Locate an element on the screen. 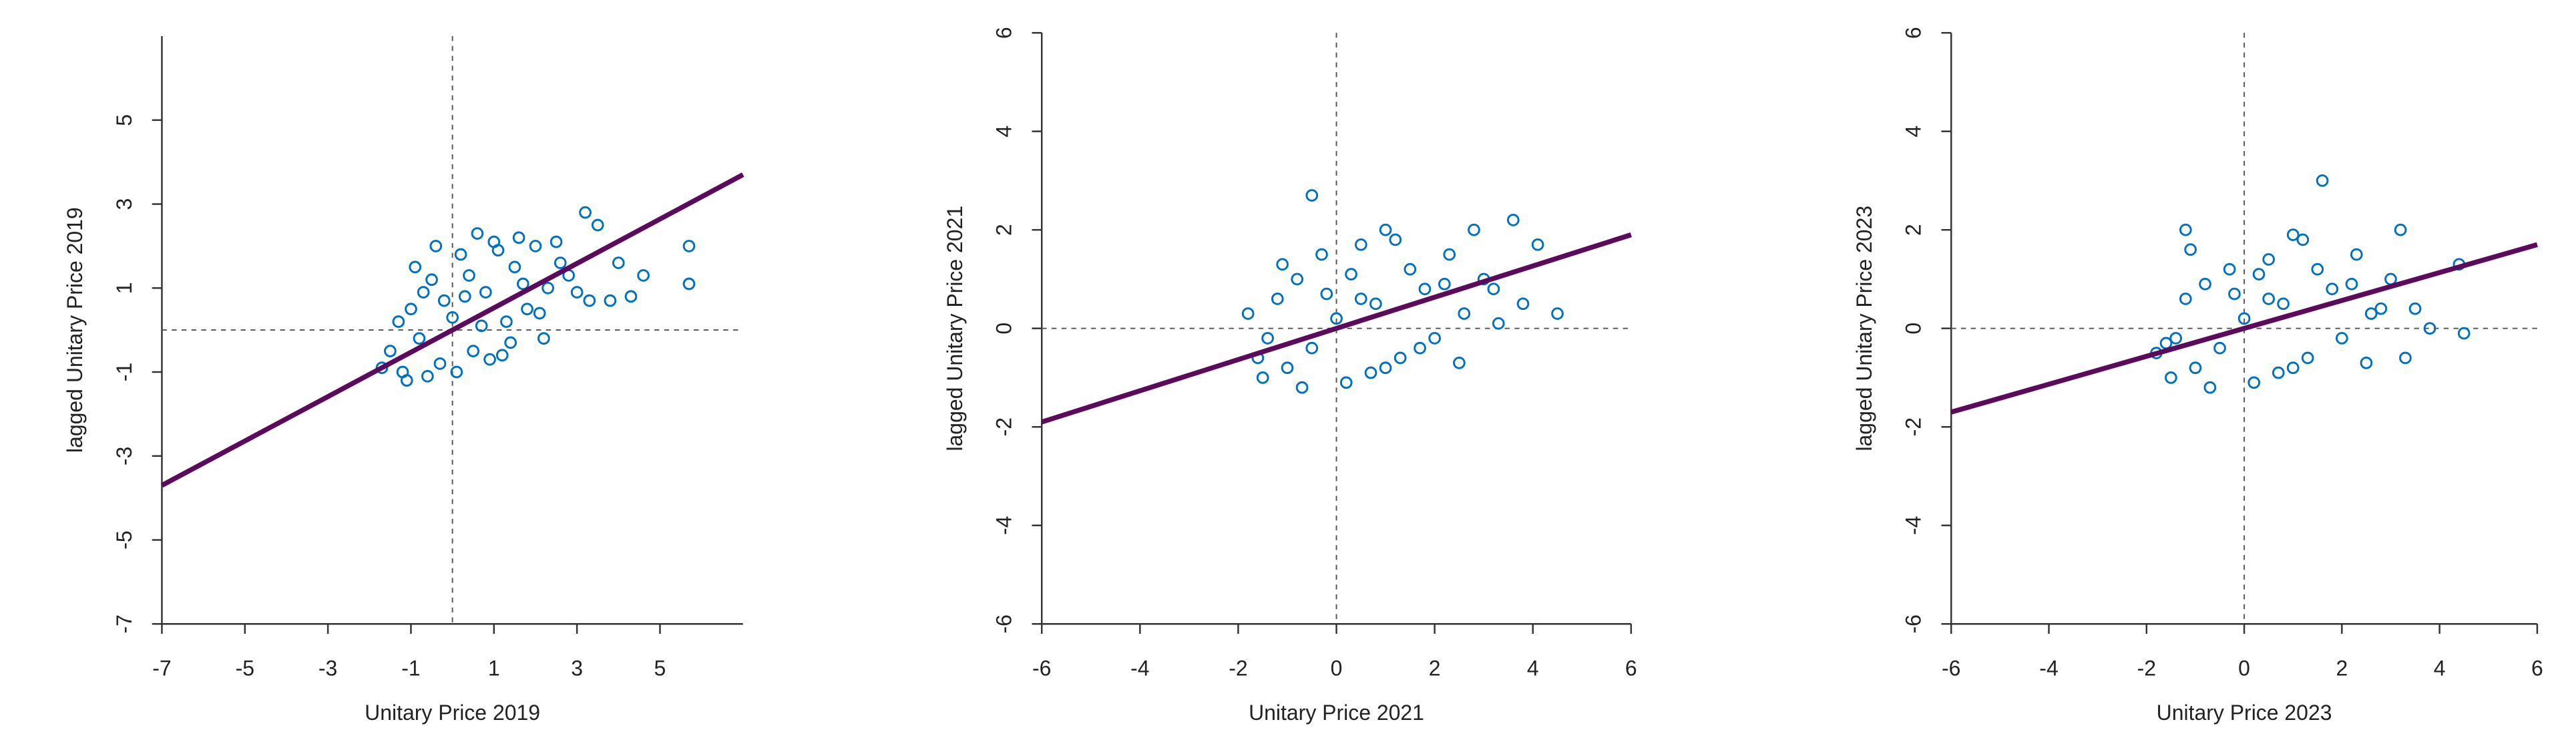 This screenshot has height=752, width=2576. y-tick-label: 0 is located at coordinates (1914, 329).